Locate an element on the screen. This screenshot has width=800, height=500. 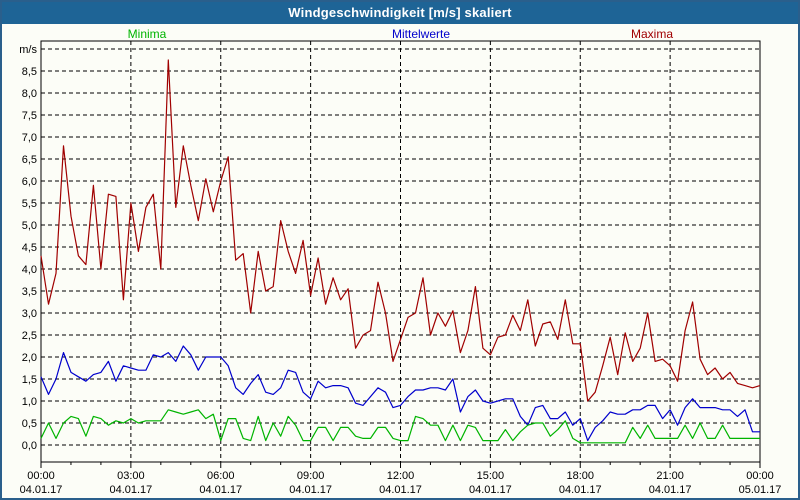
y-tick-label: 7,5 is located at coordinates (29, 116).